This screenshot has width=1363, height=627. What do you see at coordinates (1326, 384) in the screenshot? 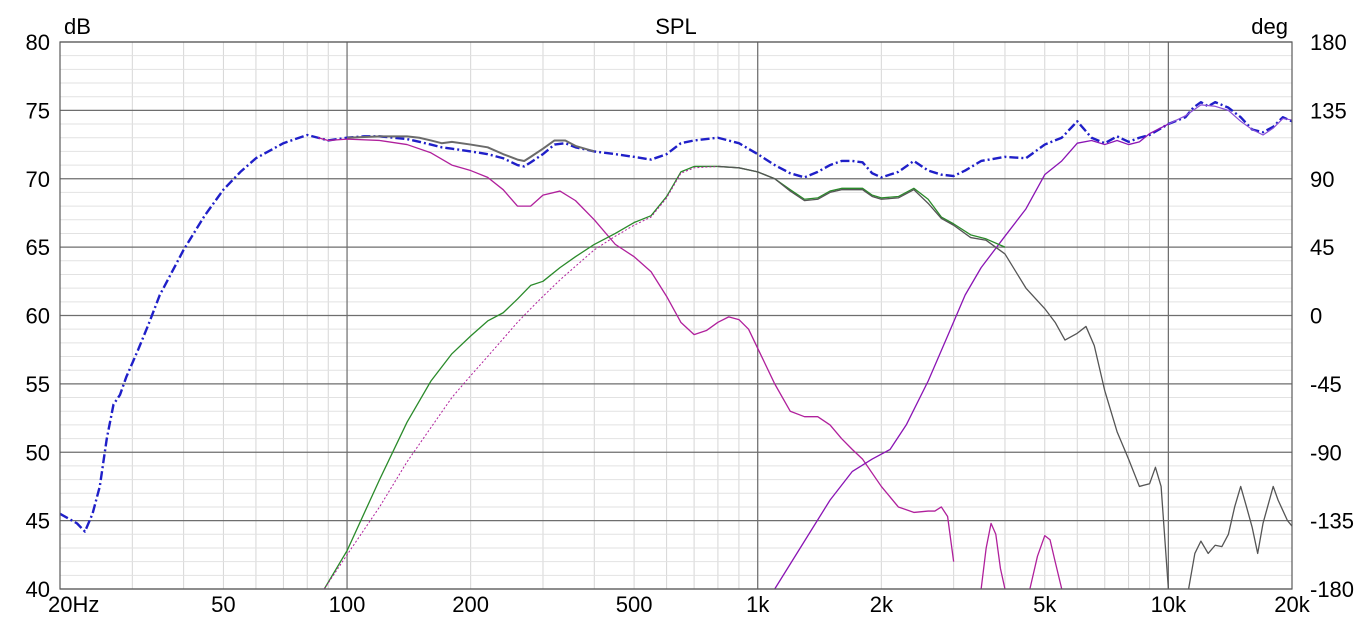
I see `y2-tick-label: -45` at bounding box center [1326, 384].